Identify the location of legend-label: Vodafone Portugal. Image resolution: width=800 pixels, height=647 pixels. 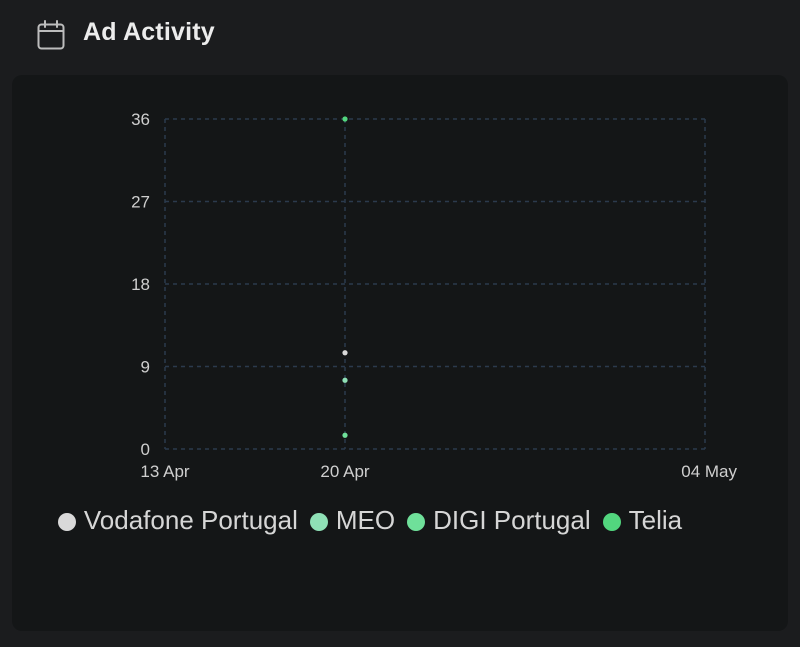
(190, 520).